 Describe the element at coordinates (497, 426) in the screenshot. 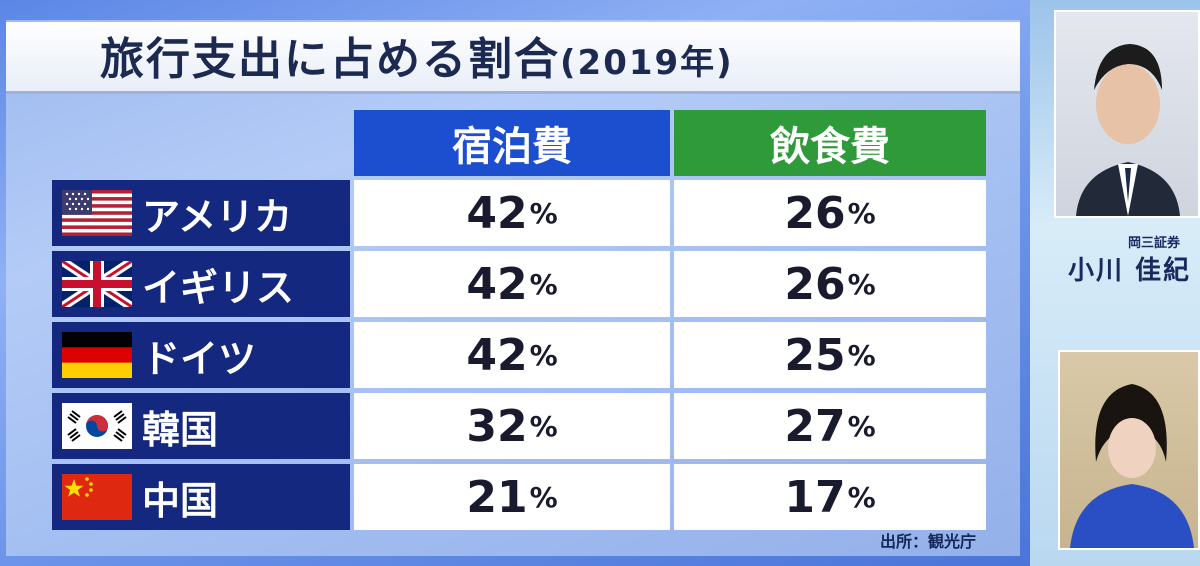

I see `value: 32` at that location.